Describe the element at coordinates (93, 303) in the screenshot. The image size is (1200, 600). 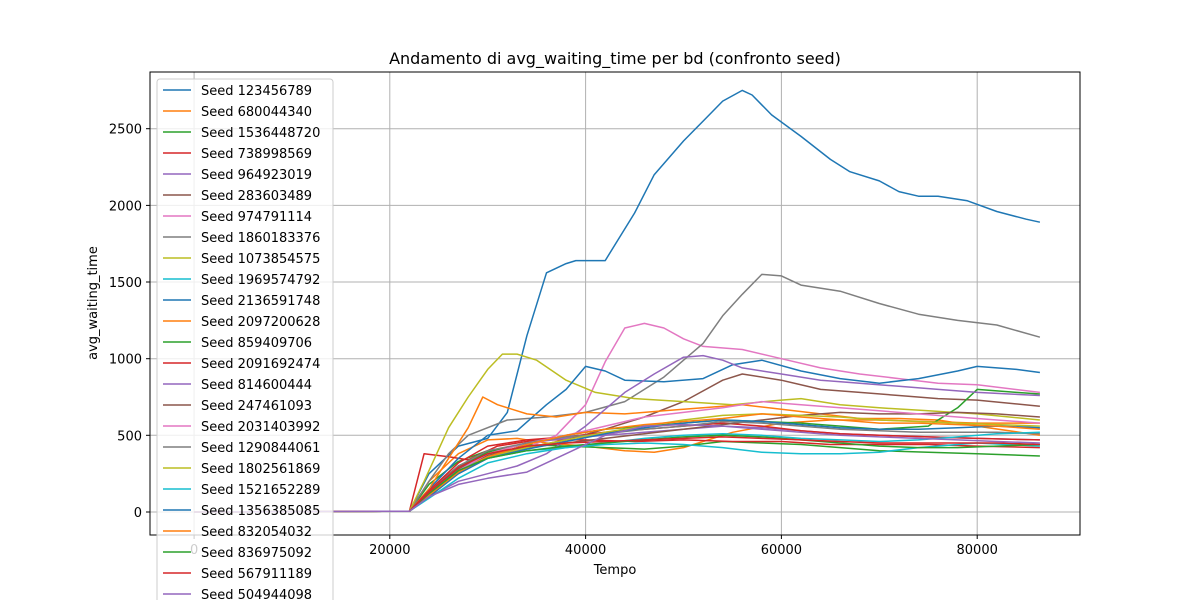
I see `y-axis-label: avg_waiting_time` at that location.